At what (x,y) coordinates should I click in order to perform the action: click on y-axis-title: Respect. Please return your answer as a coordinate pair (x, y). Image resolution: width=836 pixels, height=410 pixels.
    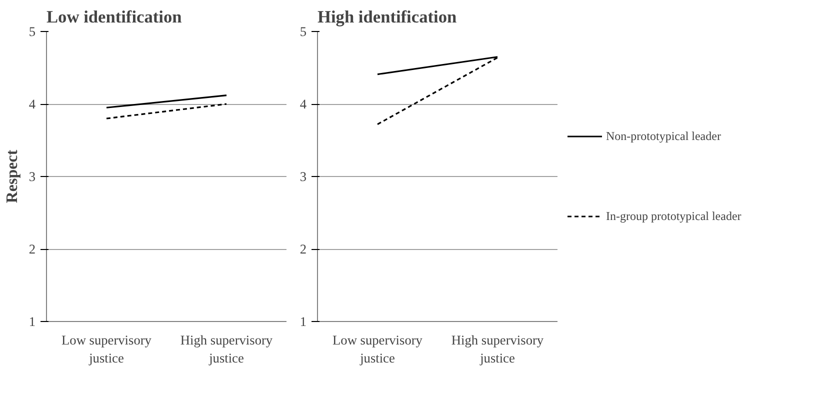
    Looking at the image, I should click on (12, 176).